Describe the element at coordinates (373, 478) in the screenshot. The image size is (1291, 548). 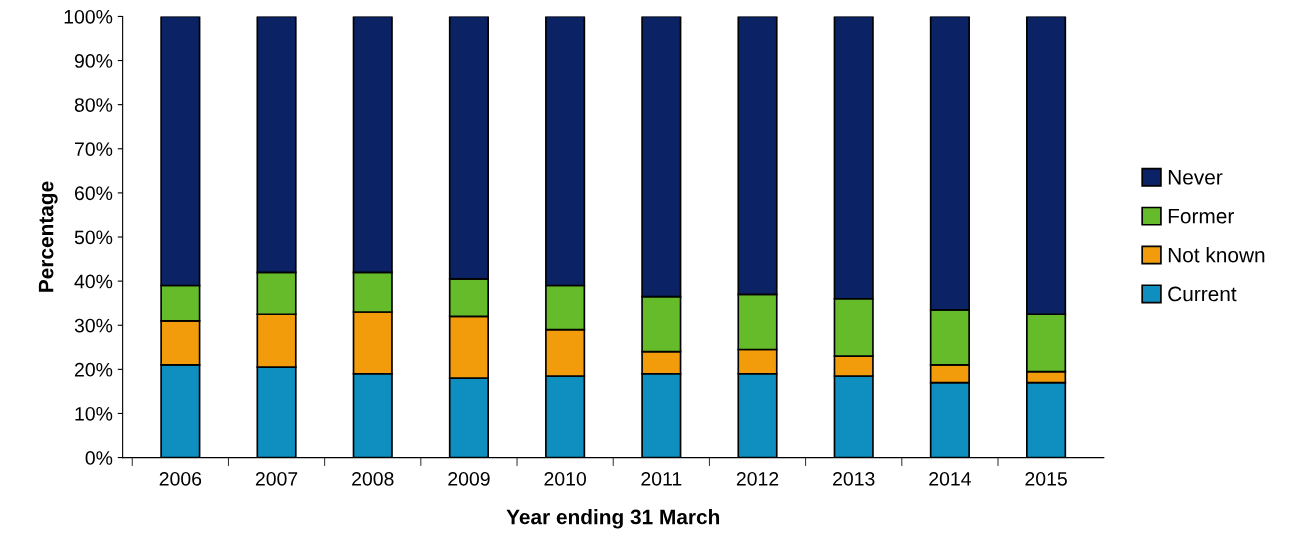
I see `x-tick-label: 2008` at that location.